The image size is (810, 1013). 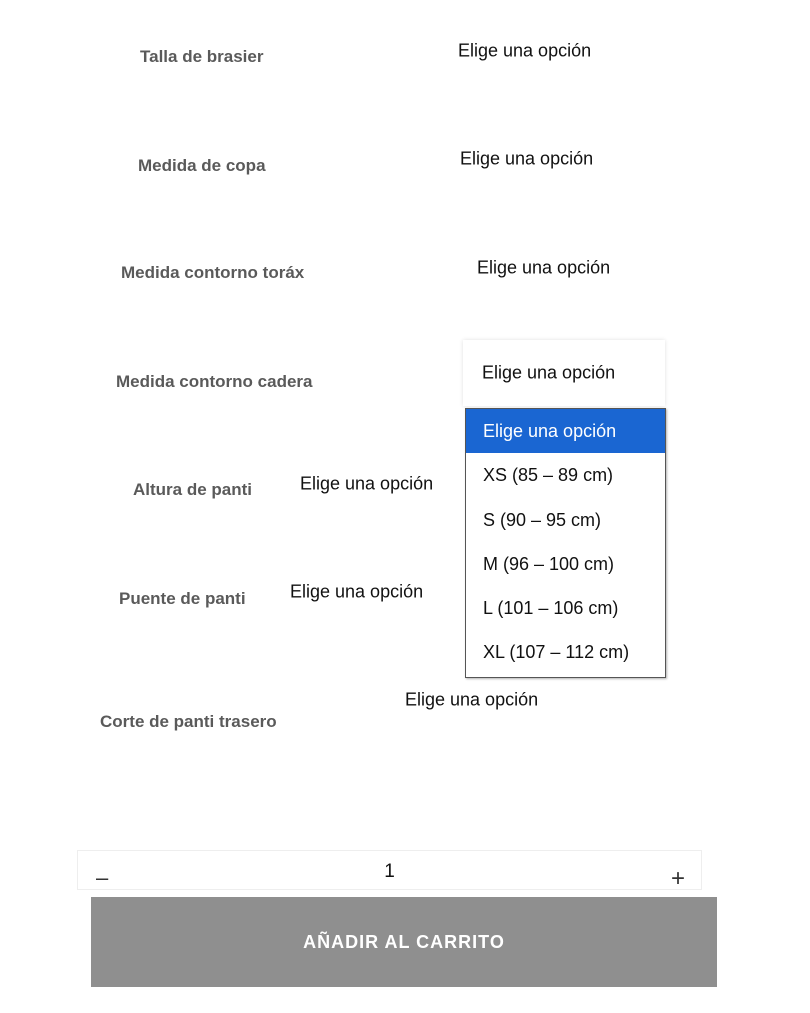 I want to click on increase-quantity-button: +, so click(x=677, y=878).